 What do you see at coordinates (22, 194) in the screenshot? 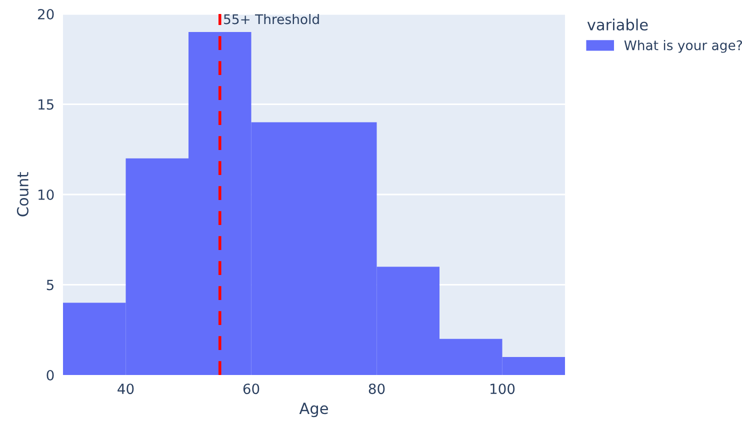
I see `y-axis-title: Count` at bounding box center [22, 194].